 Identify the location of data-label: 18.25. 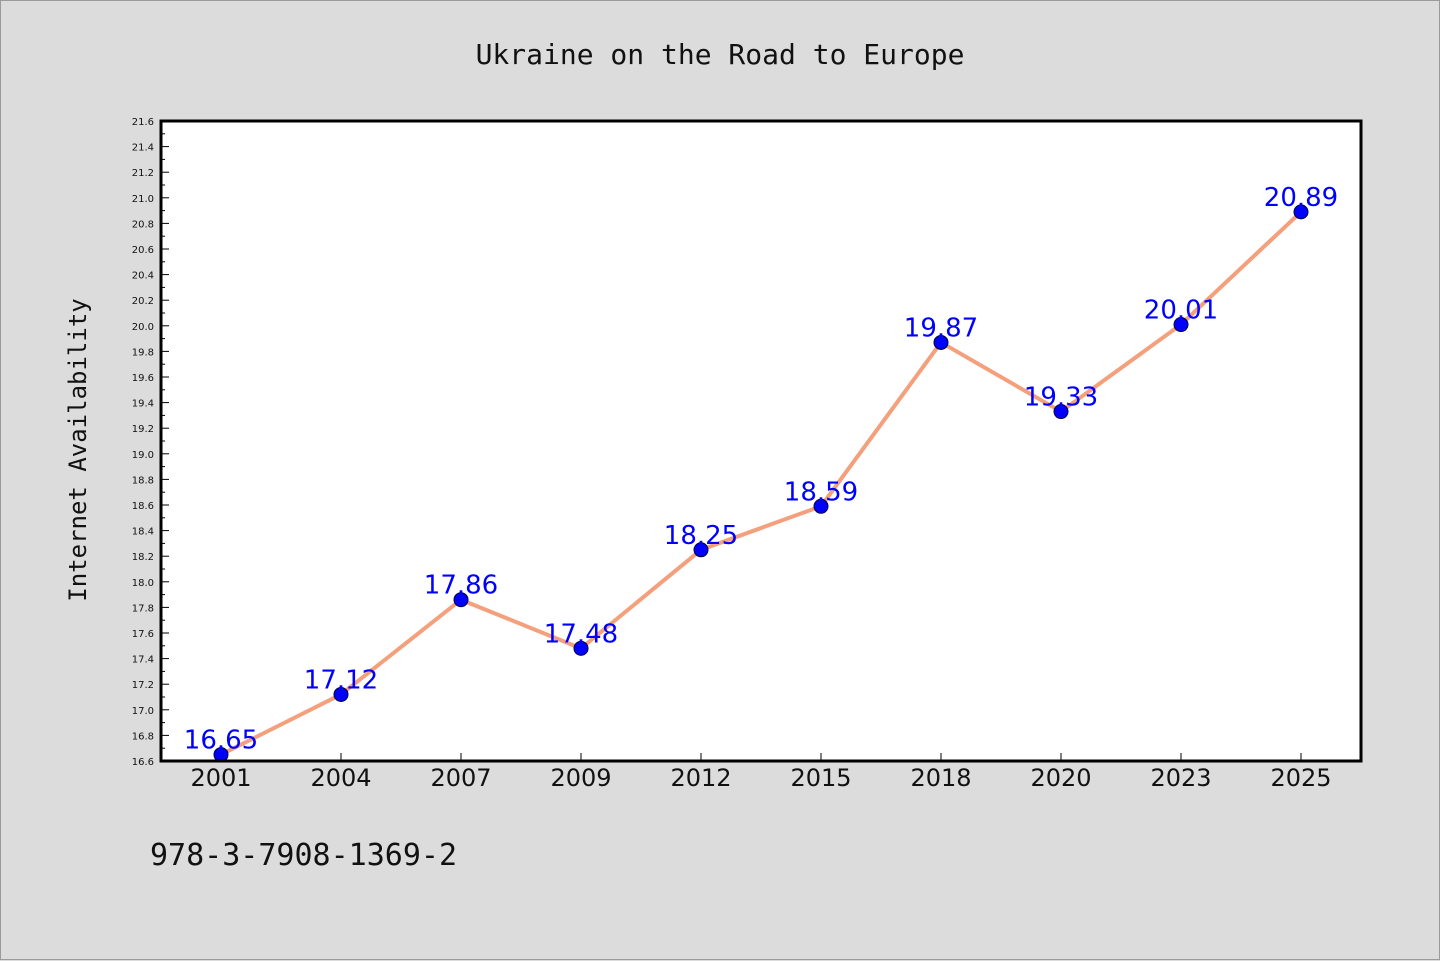
(701, 536).